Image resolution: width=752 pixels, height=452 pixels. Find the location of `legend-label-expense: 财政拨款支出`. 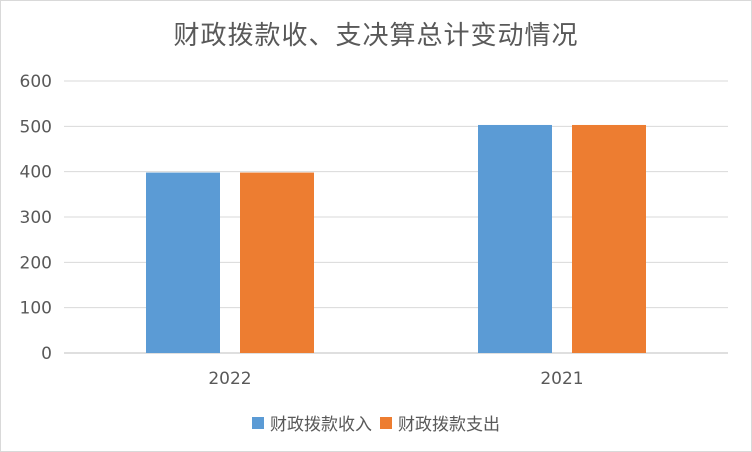

legend-label-expense: 财政拨款支出 is located at coordinates (449, 425).